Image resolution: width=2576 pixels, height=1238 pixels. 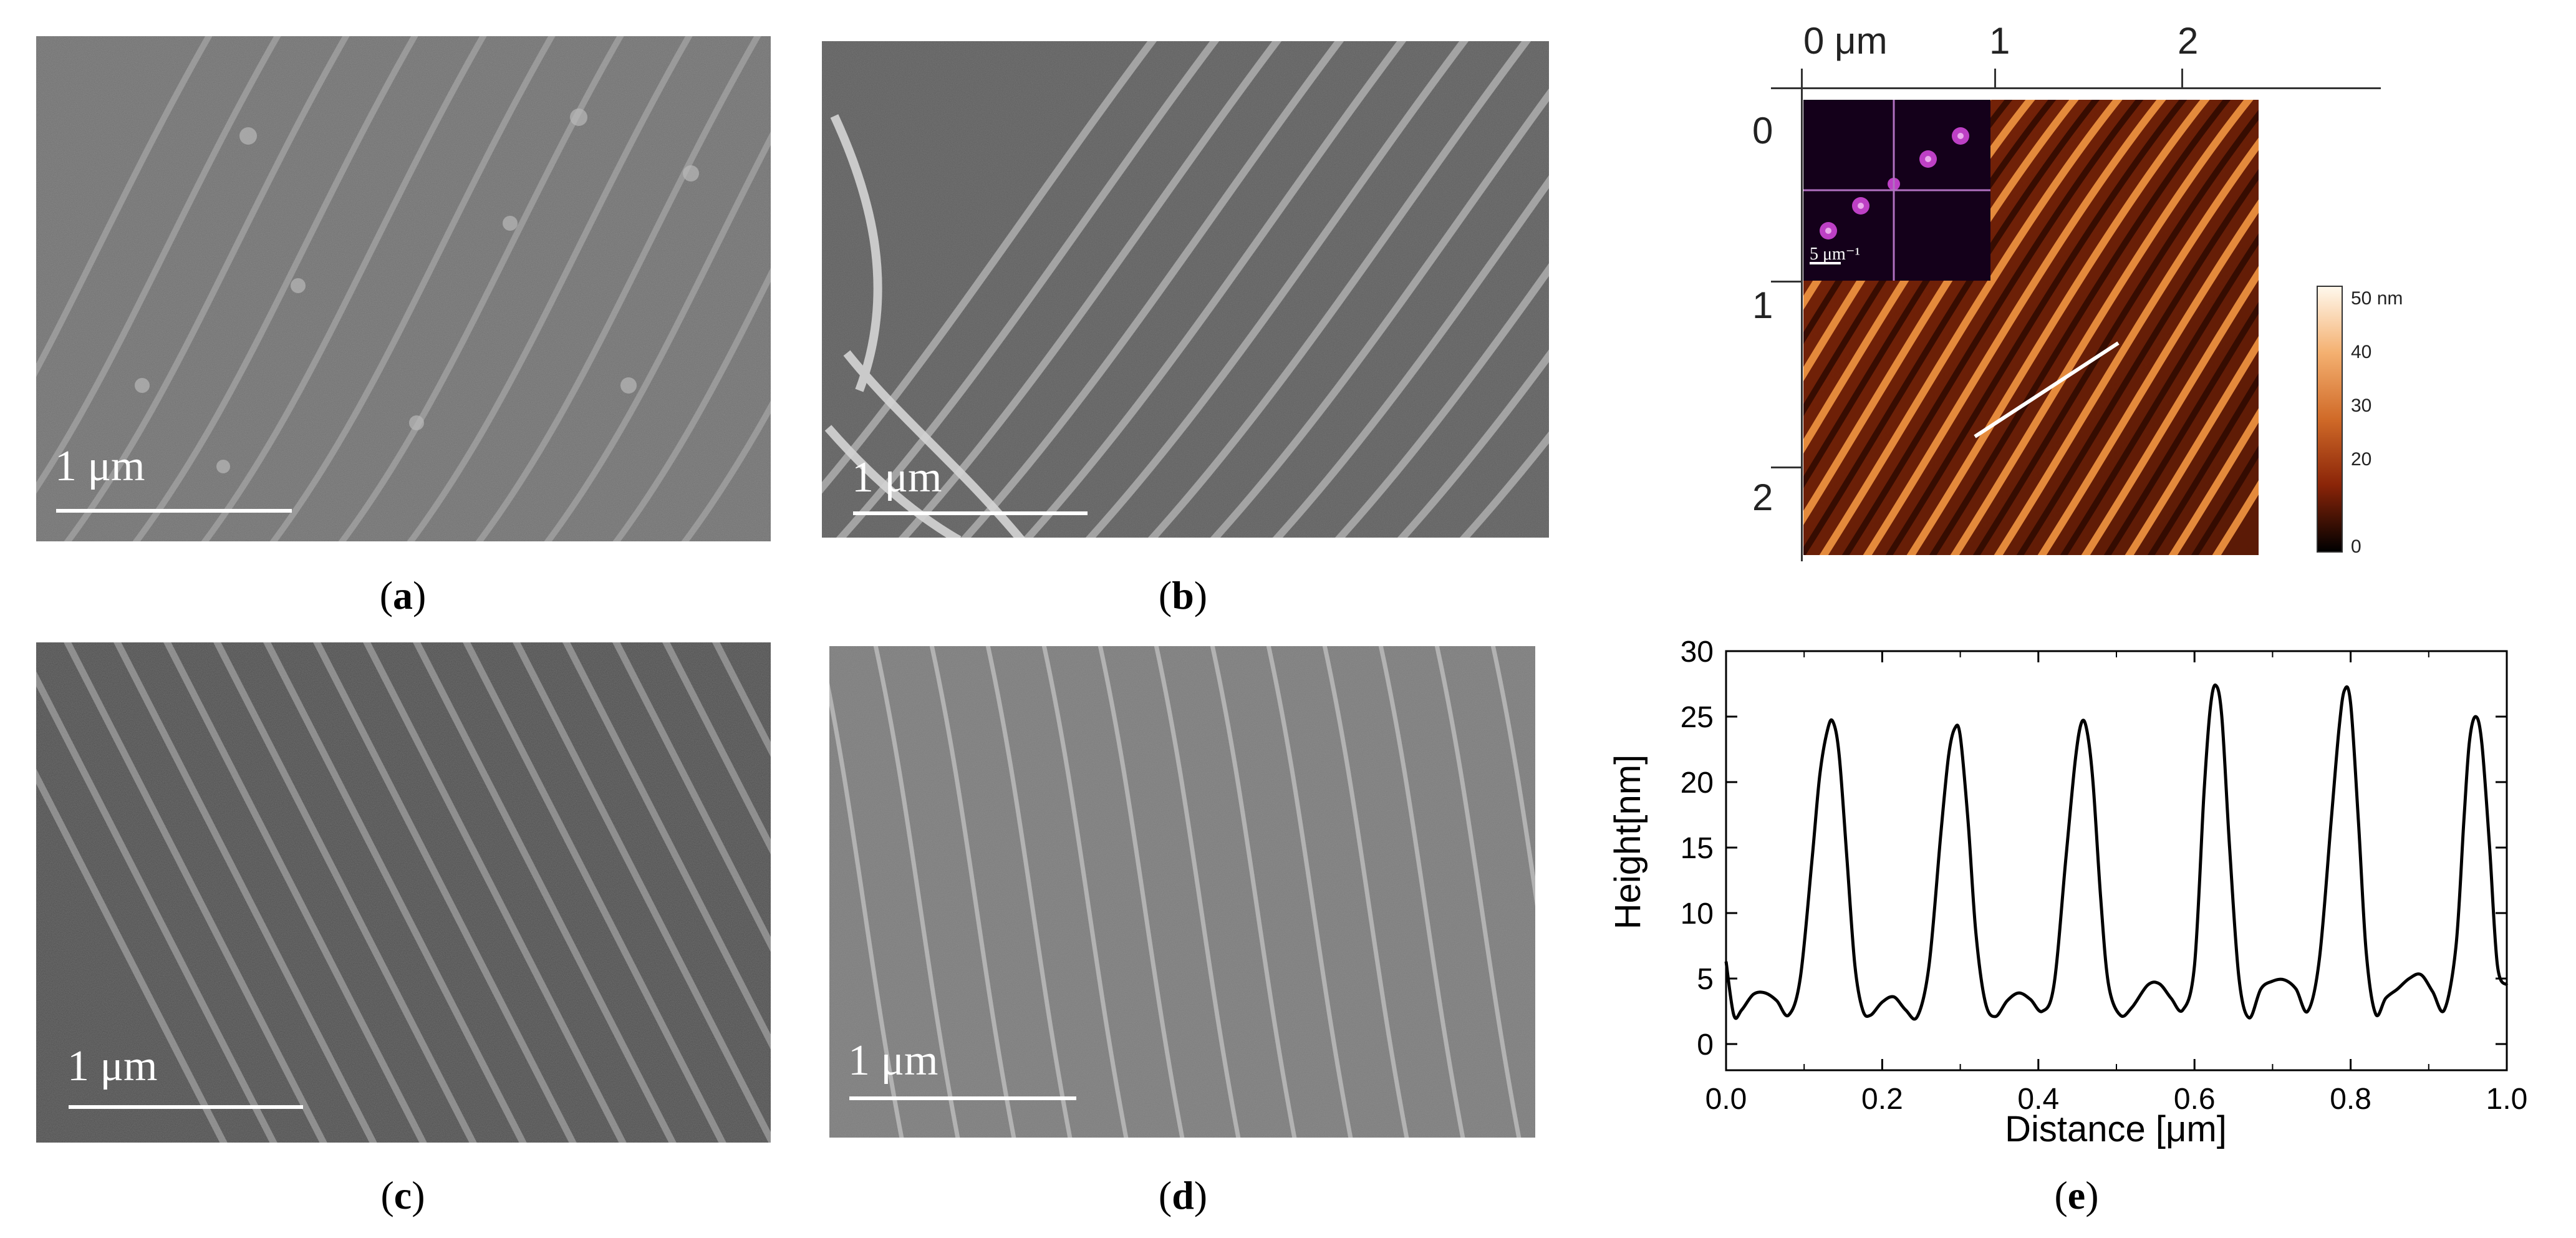 What do you see at coordinates (1705, 1044) in the screenshot?
I see `y-tick-label: 0` at bounding box center [1705, 1044].